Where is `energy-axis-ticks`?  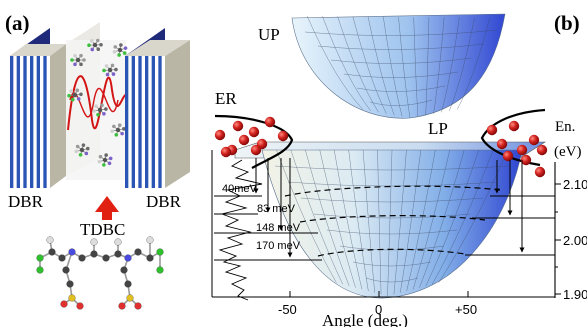 energy-axis-ticks is located at coordinates (558, 239).